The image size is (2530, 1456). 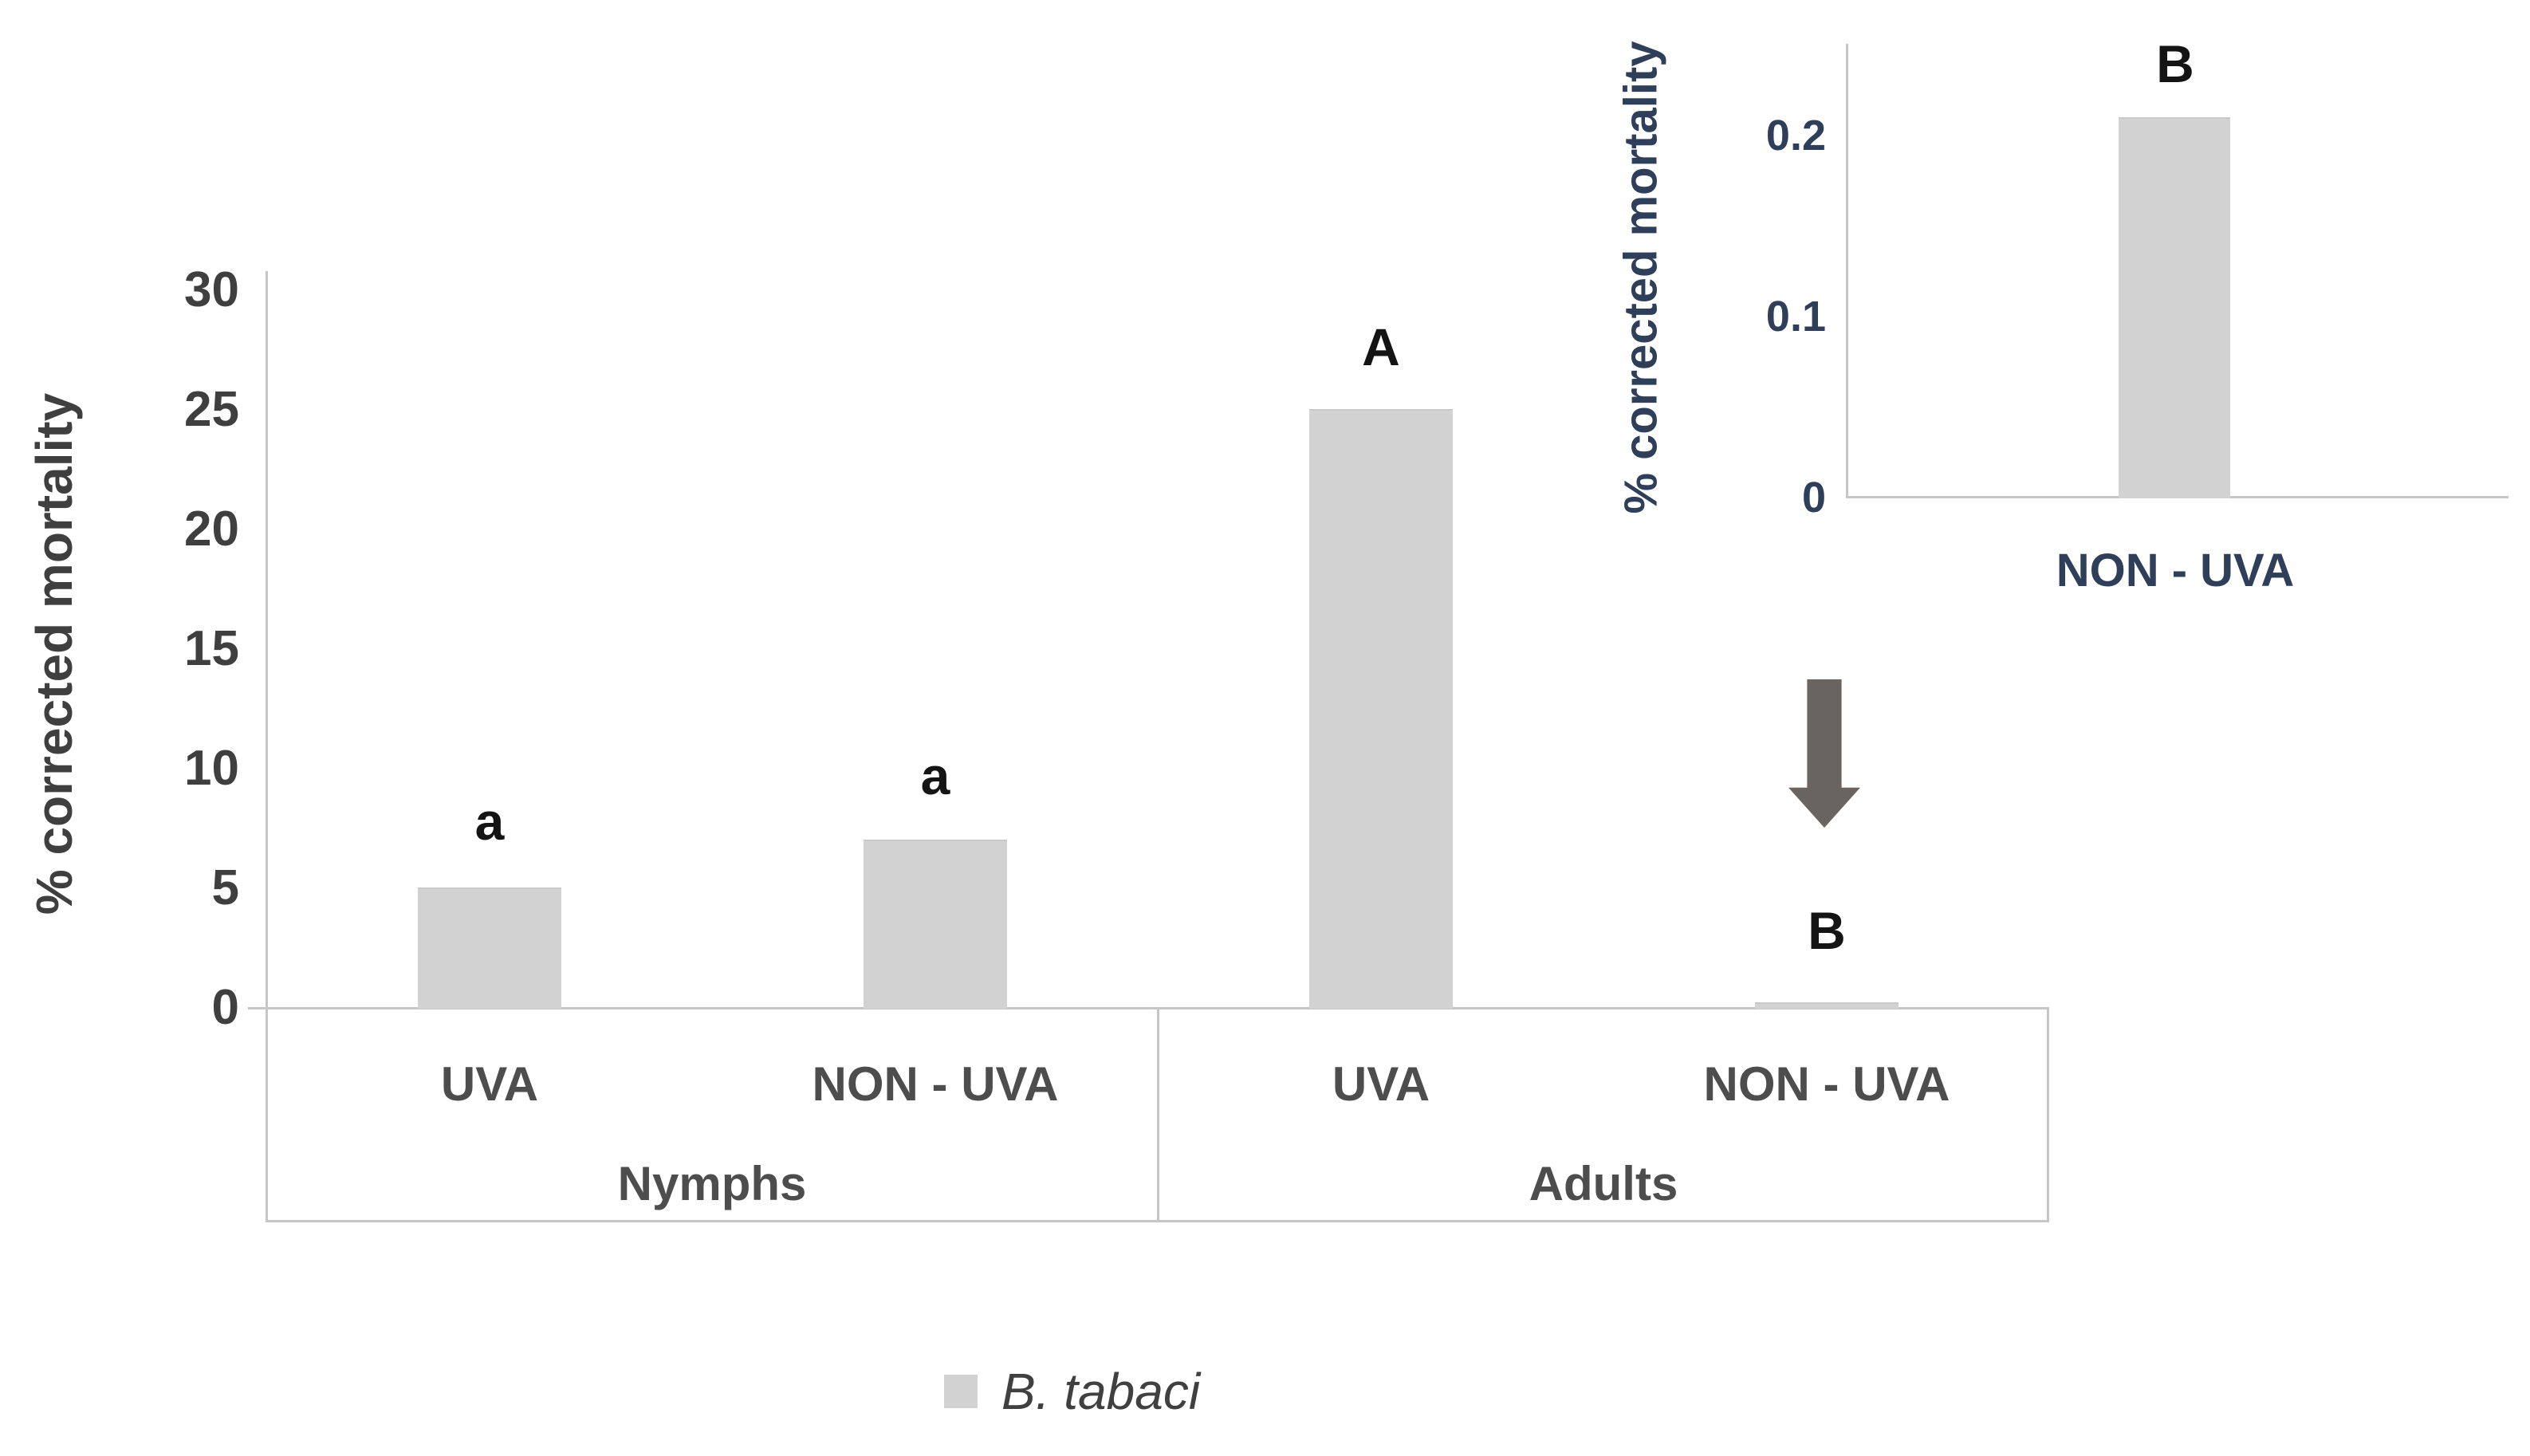 I want to click on bar-nymphs-uva, so click(x=489, y=948).